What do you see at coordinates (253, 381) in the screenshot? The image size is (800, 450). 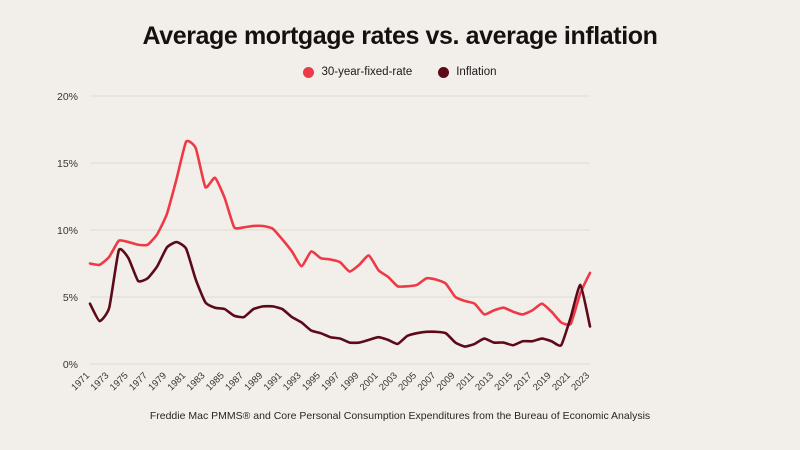 I see `x-axis-tick-label: 1989` at bounding box center [253, 381].